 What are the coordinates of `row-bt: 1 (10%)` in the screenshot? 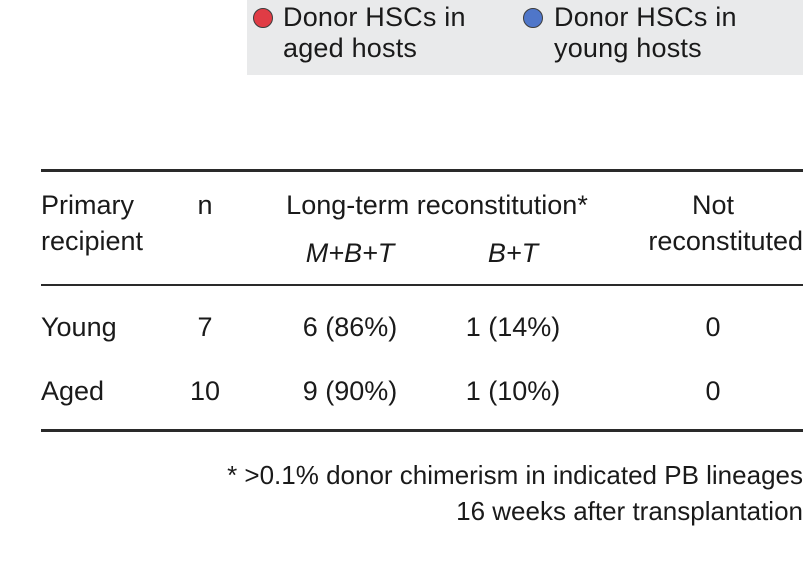 It's located at (513, 391).